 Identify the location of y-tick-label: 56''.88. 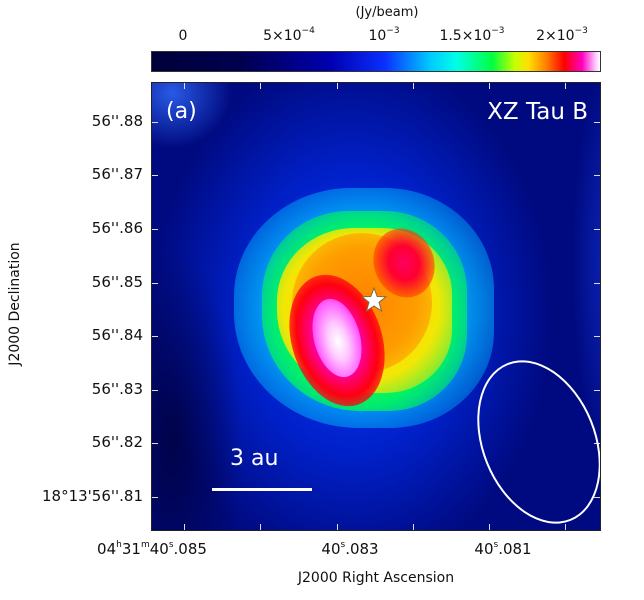
(117, 121).